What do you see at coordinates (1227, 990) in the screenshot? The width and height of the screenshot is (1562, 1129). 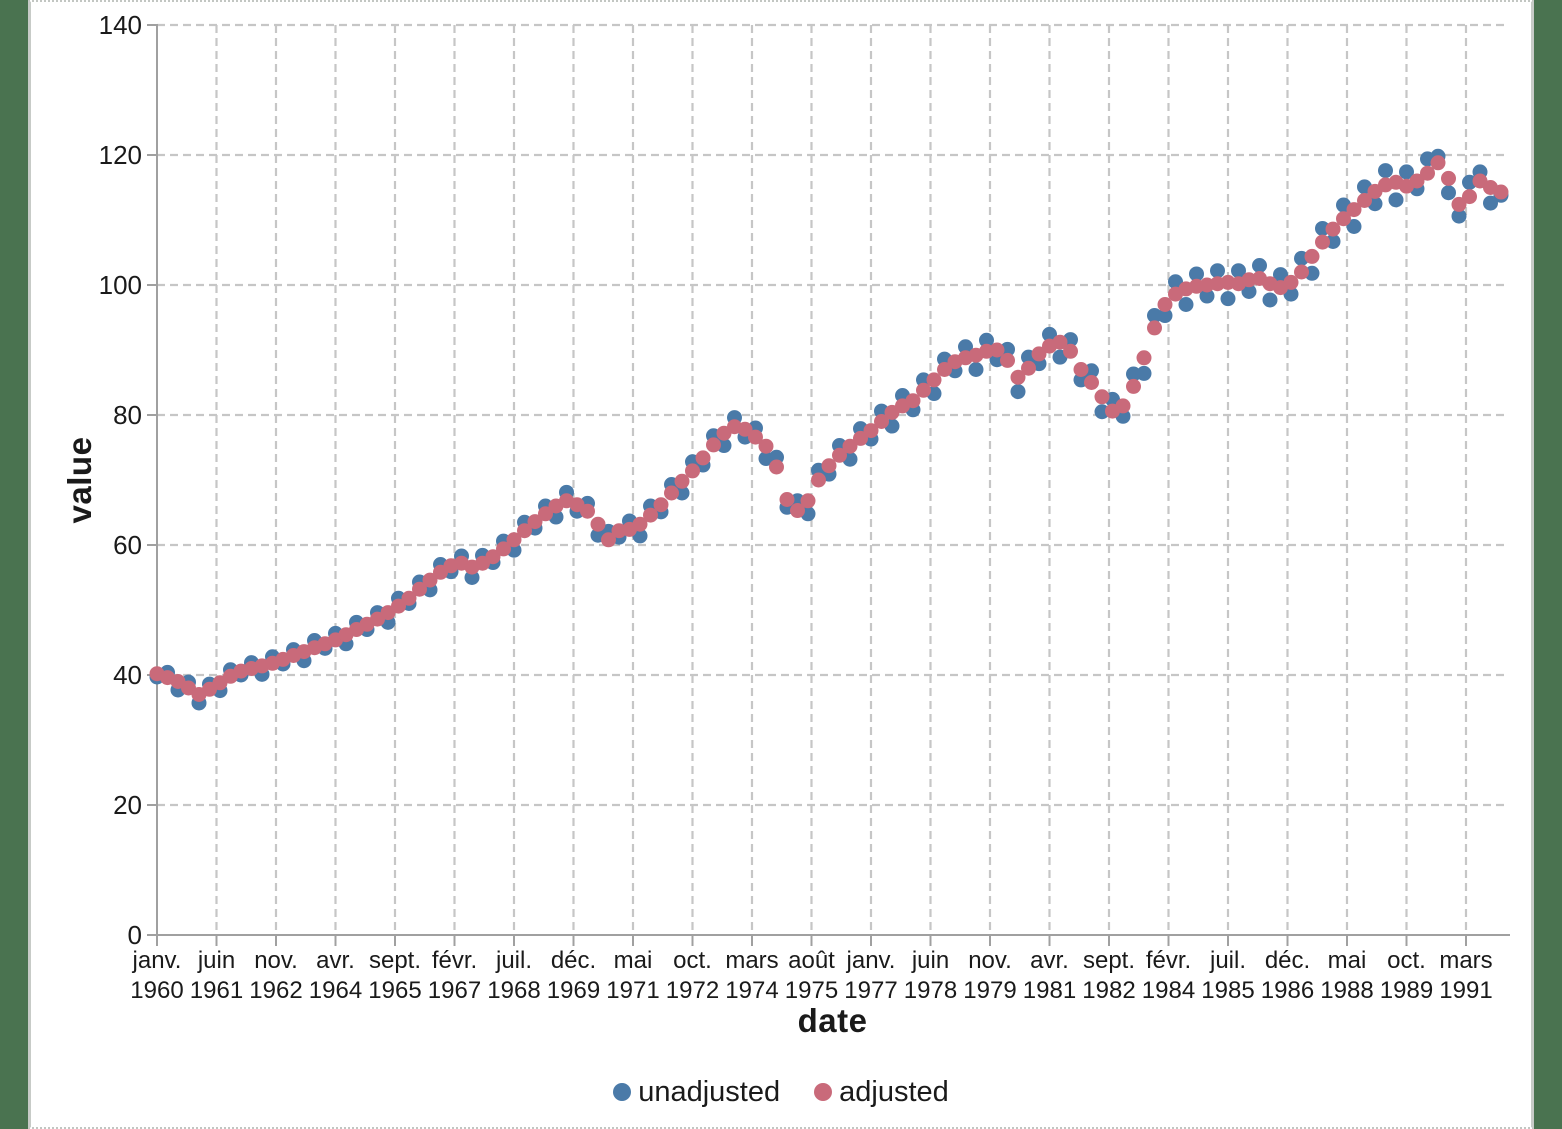 I see `x-tick-label-year: 1985` at bounding box center [1227, 990].